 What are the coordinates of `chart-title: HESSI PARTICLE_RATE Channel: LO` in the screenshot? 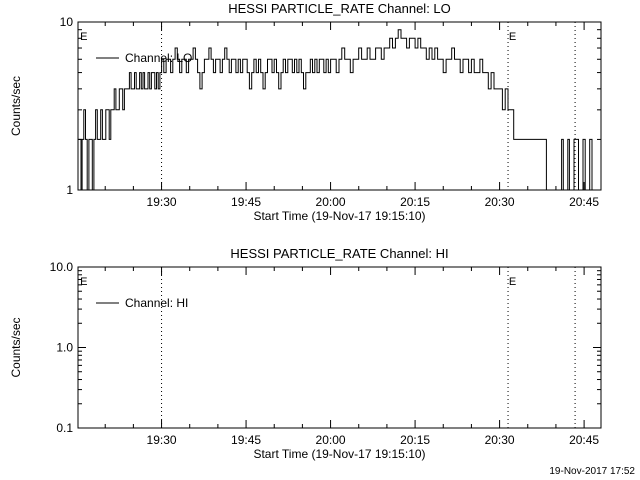 It's located at (339, 8).